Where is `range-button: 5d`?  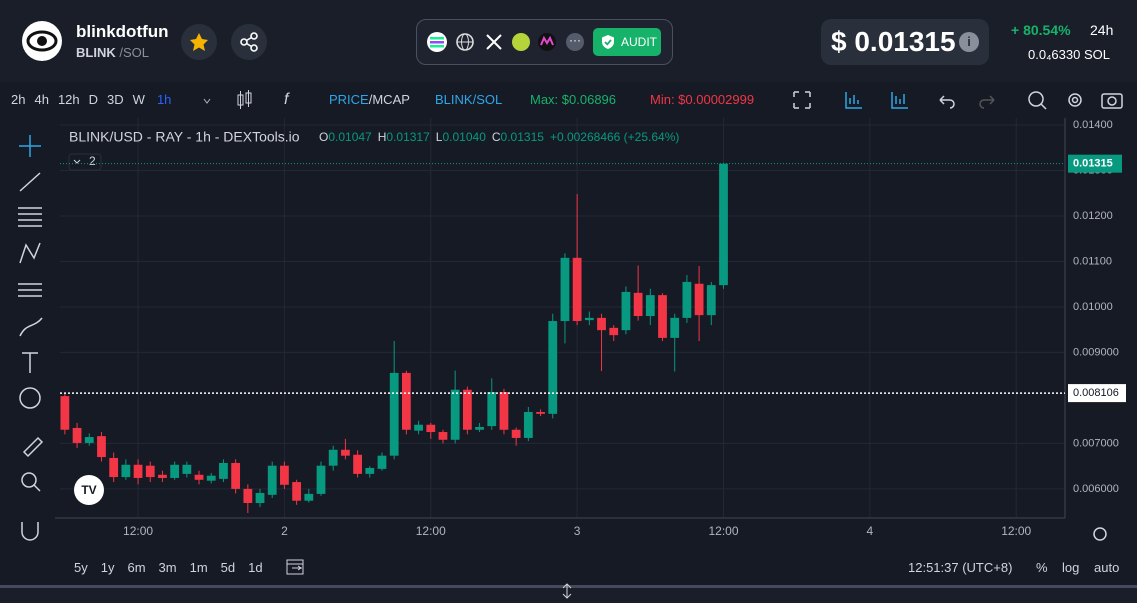
range-button: 5d is located at coordinates (228, 567).